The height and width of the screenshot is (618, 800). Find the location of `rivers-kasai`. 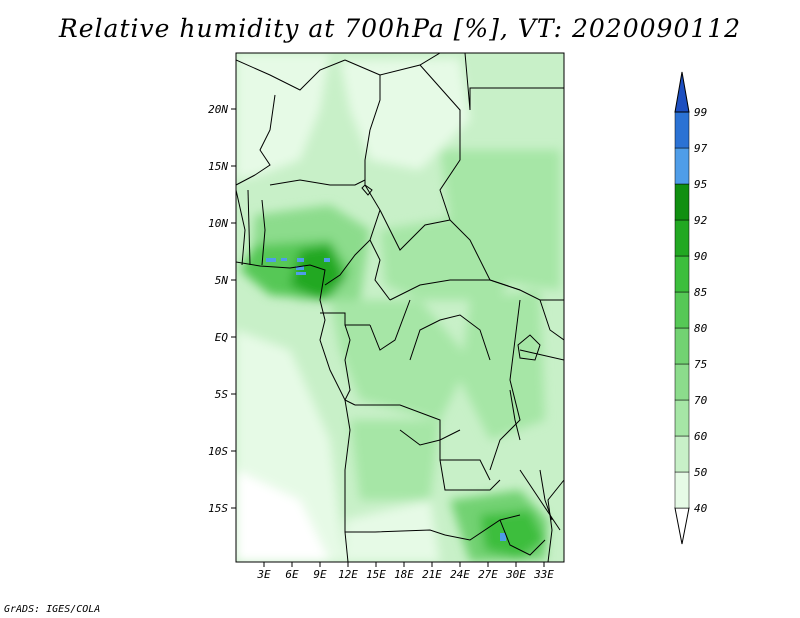

rivers-kasai is located at coordinates (430, 437).